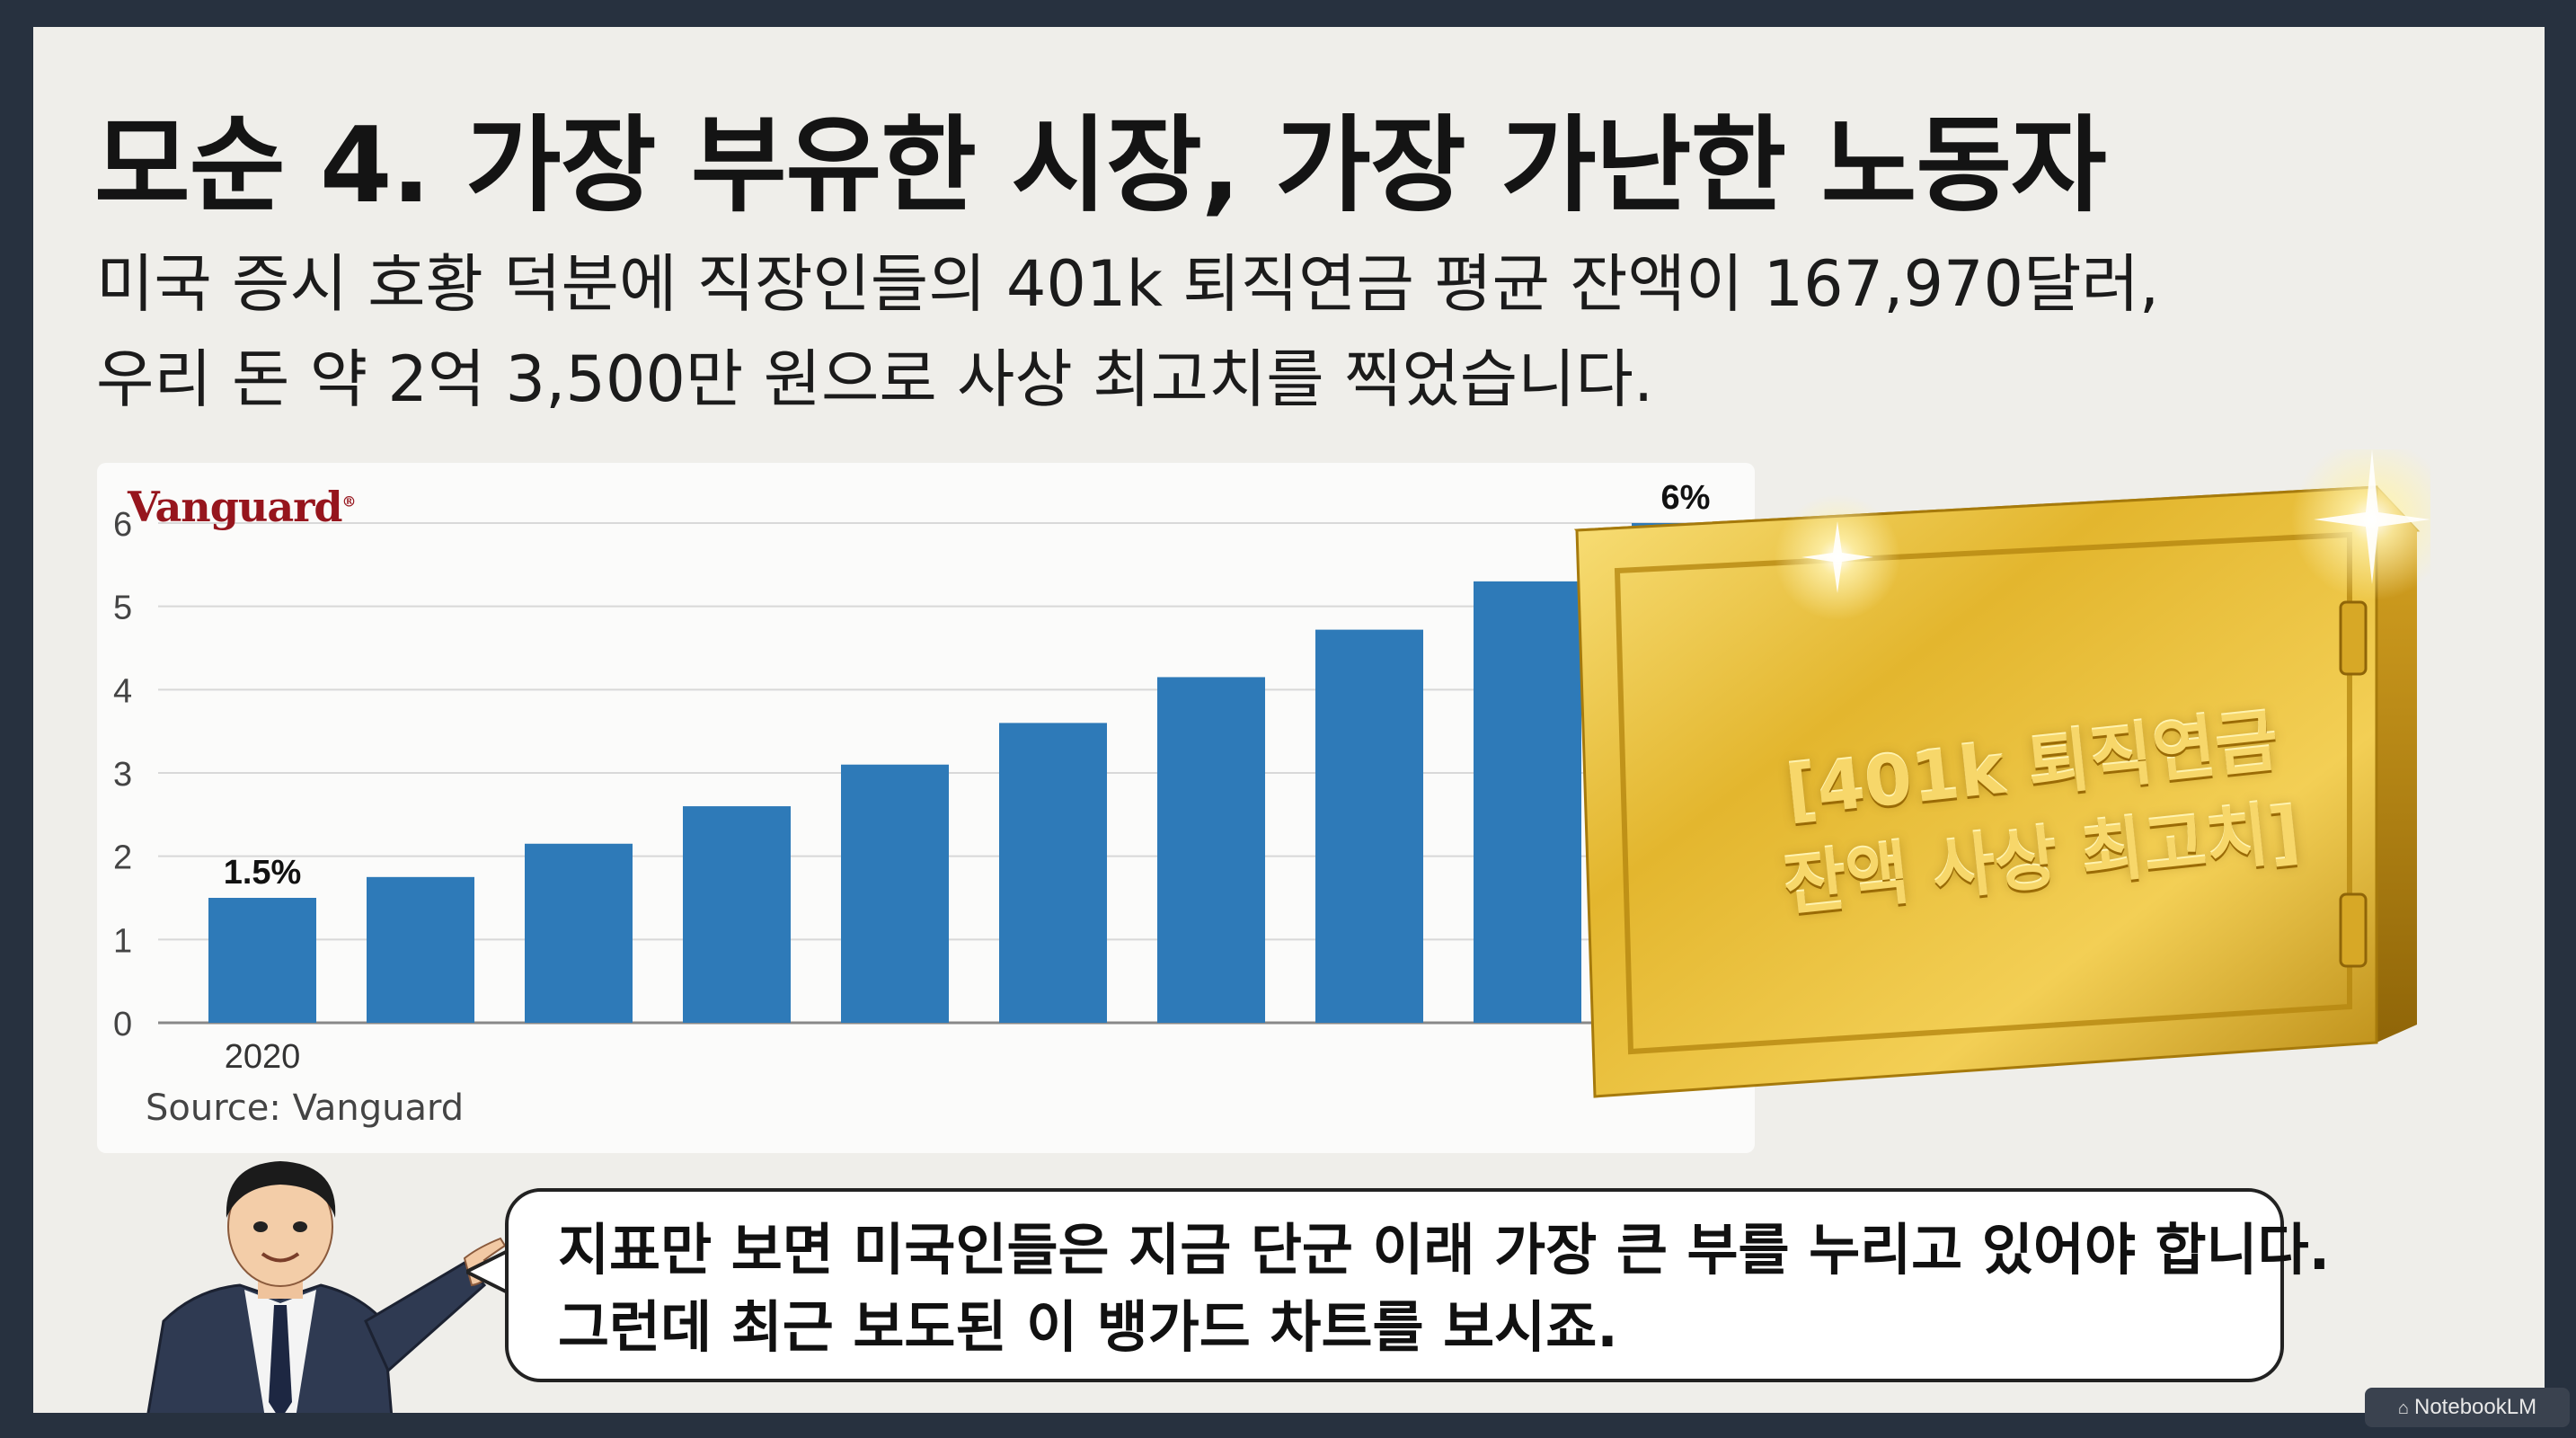 This screenshot has width=2576, height=1438. Describe the element at coordinates (122, 525) in the screenshot. I see `y-tick-label: 6` at that location.